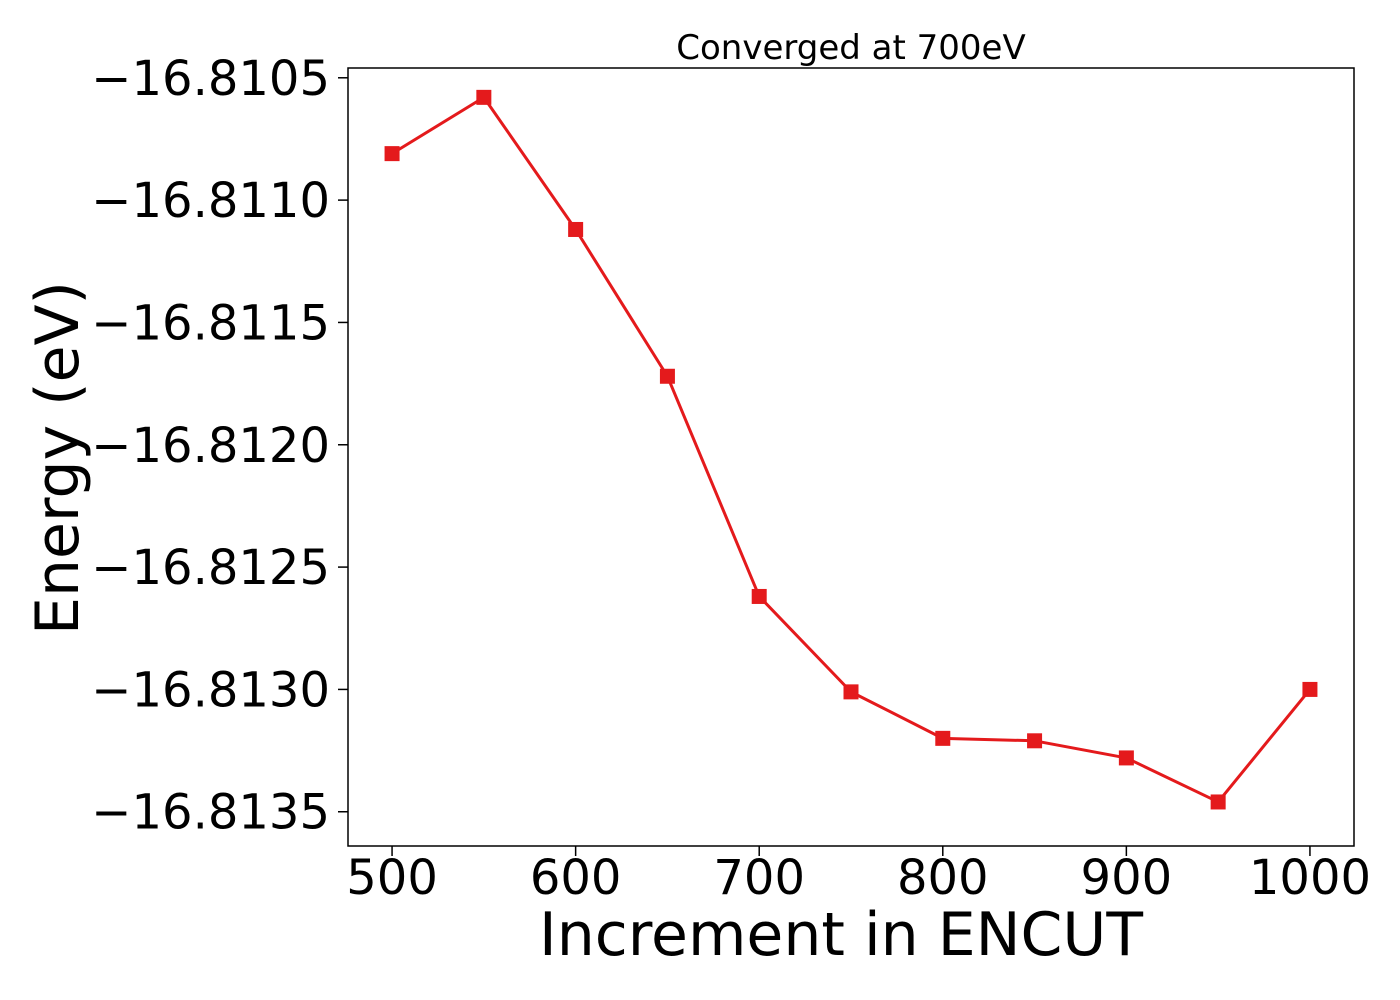 This screenshot has height=1000, width=1400. What do you see at coordinates (858, 876) in the screenshot?
I see `x-axis-ticks: 500 600 700 800 900 1000` at bounding box center [858, 876].